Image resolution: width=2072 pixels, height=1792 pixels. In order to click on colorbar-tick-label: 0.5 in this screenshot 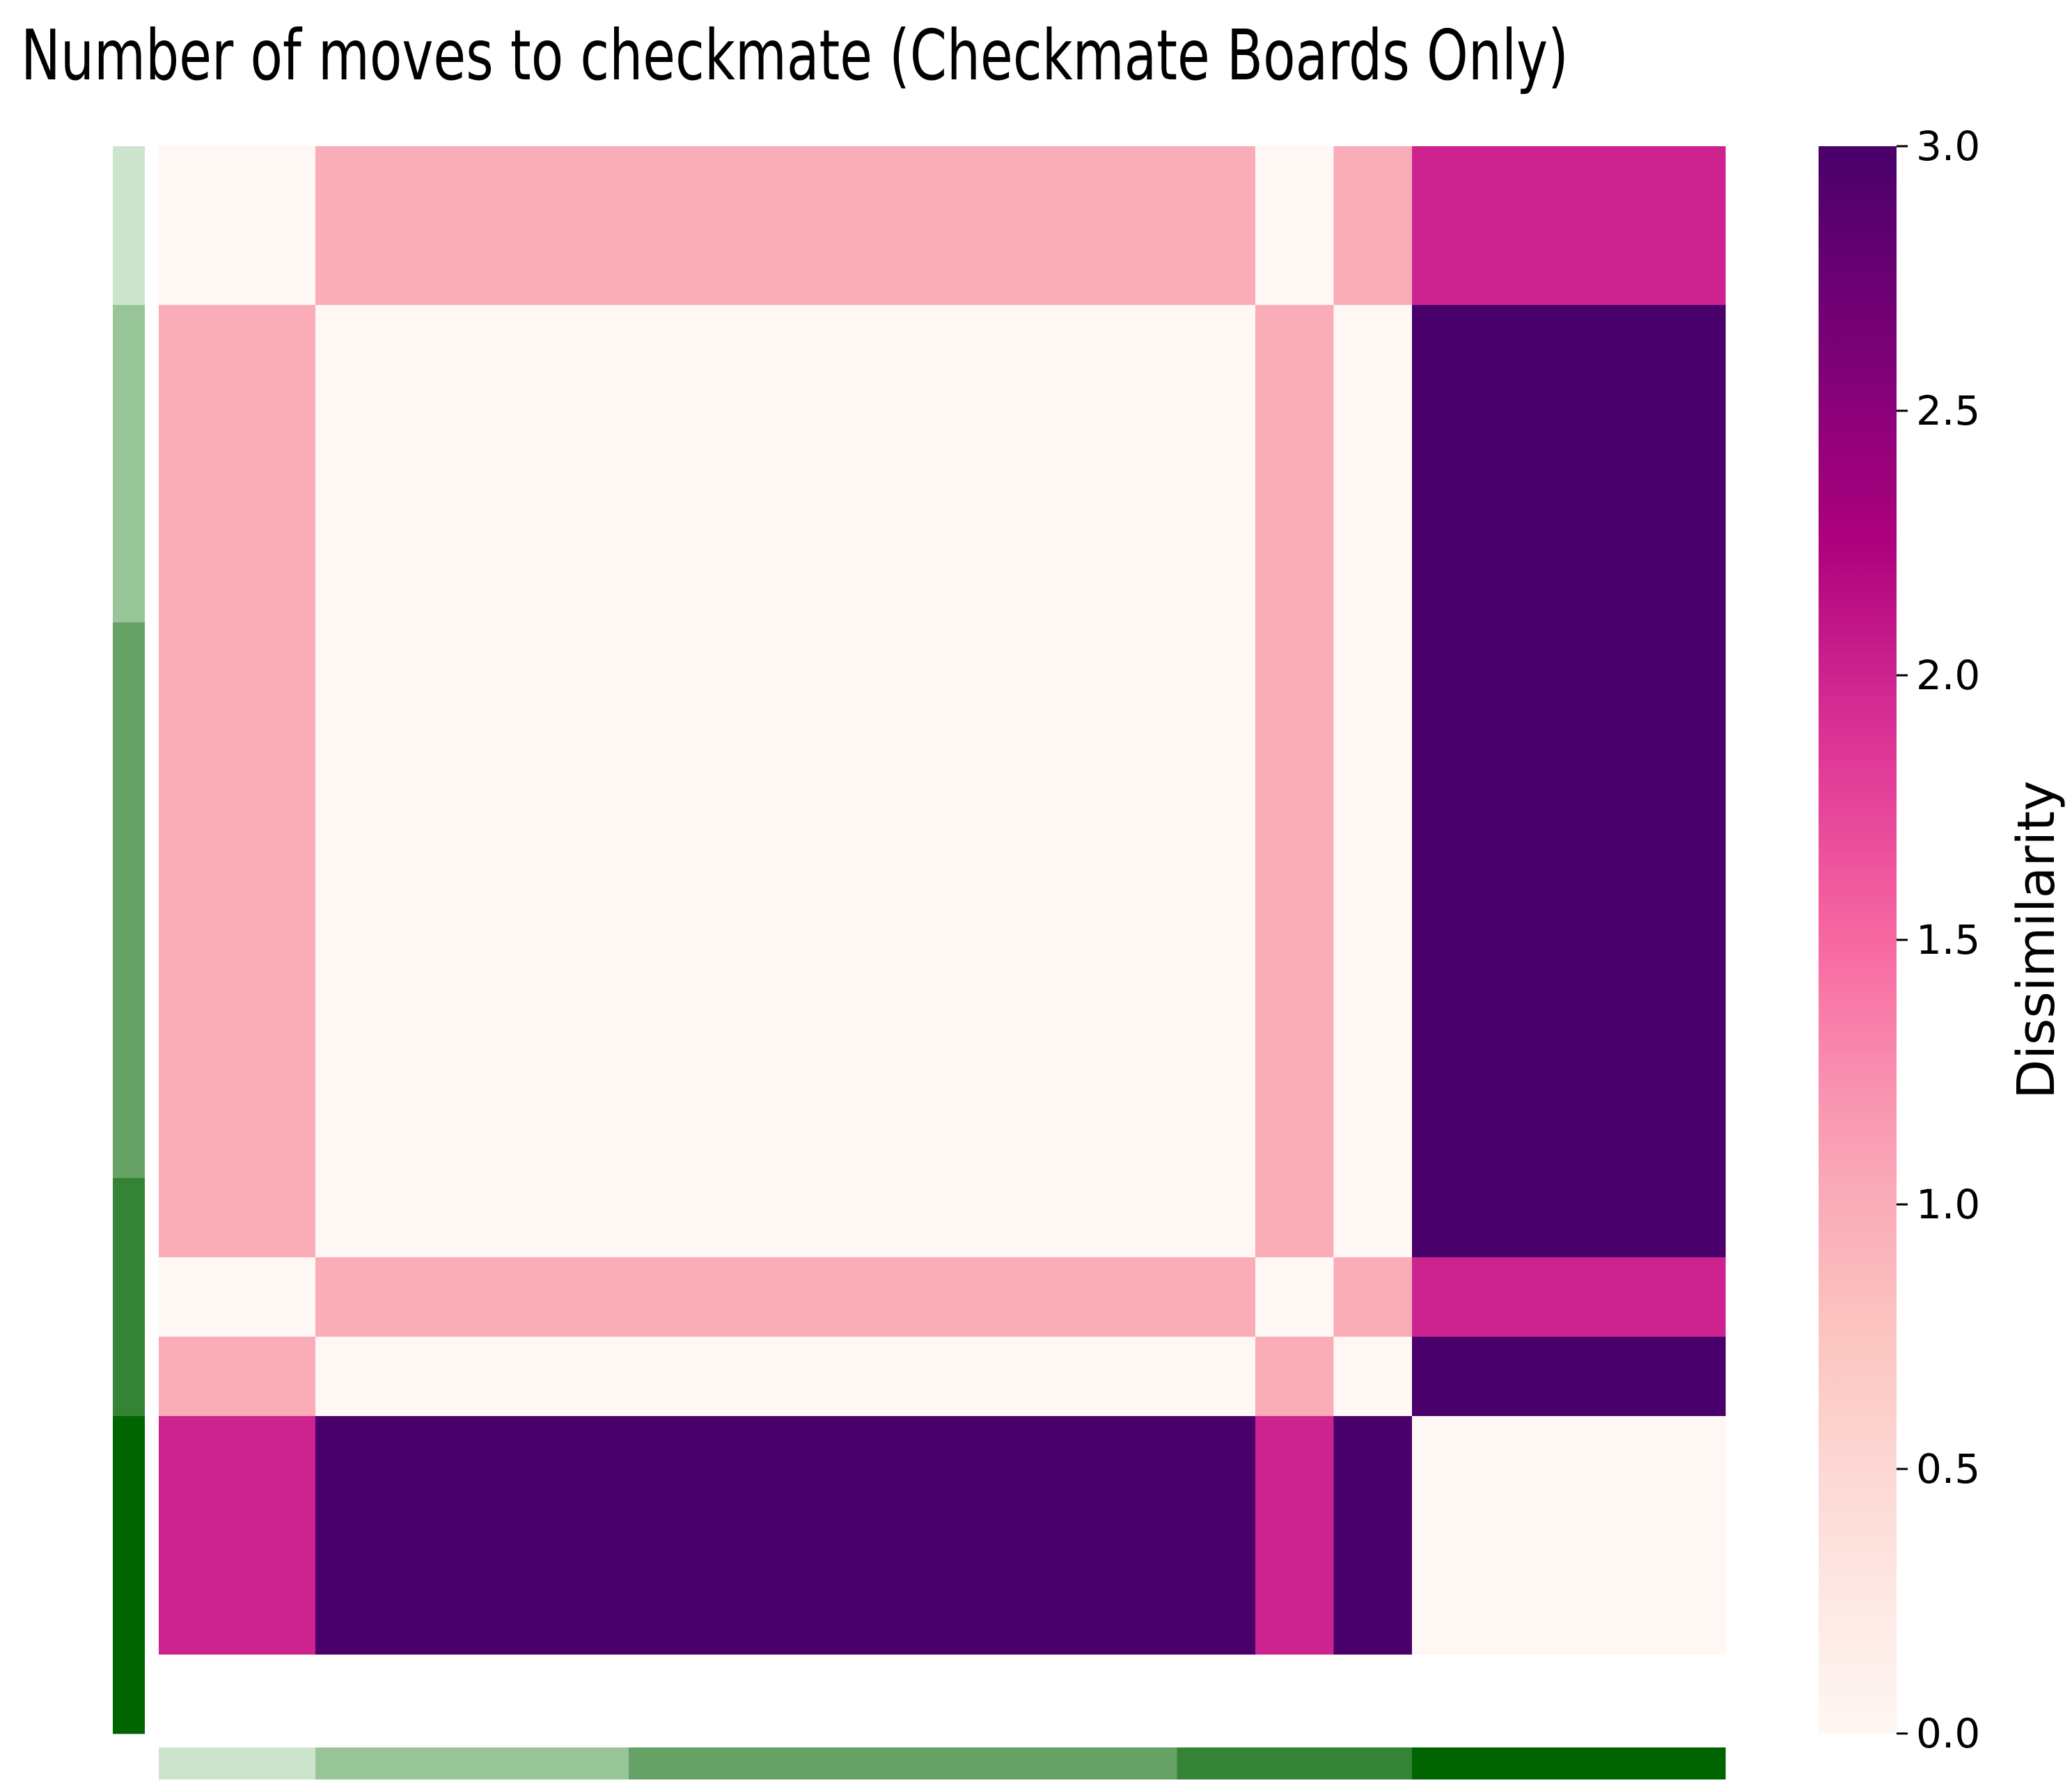, I will do `click(1948, 1469)`.